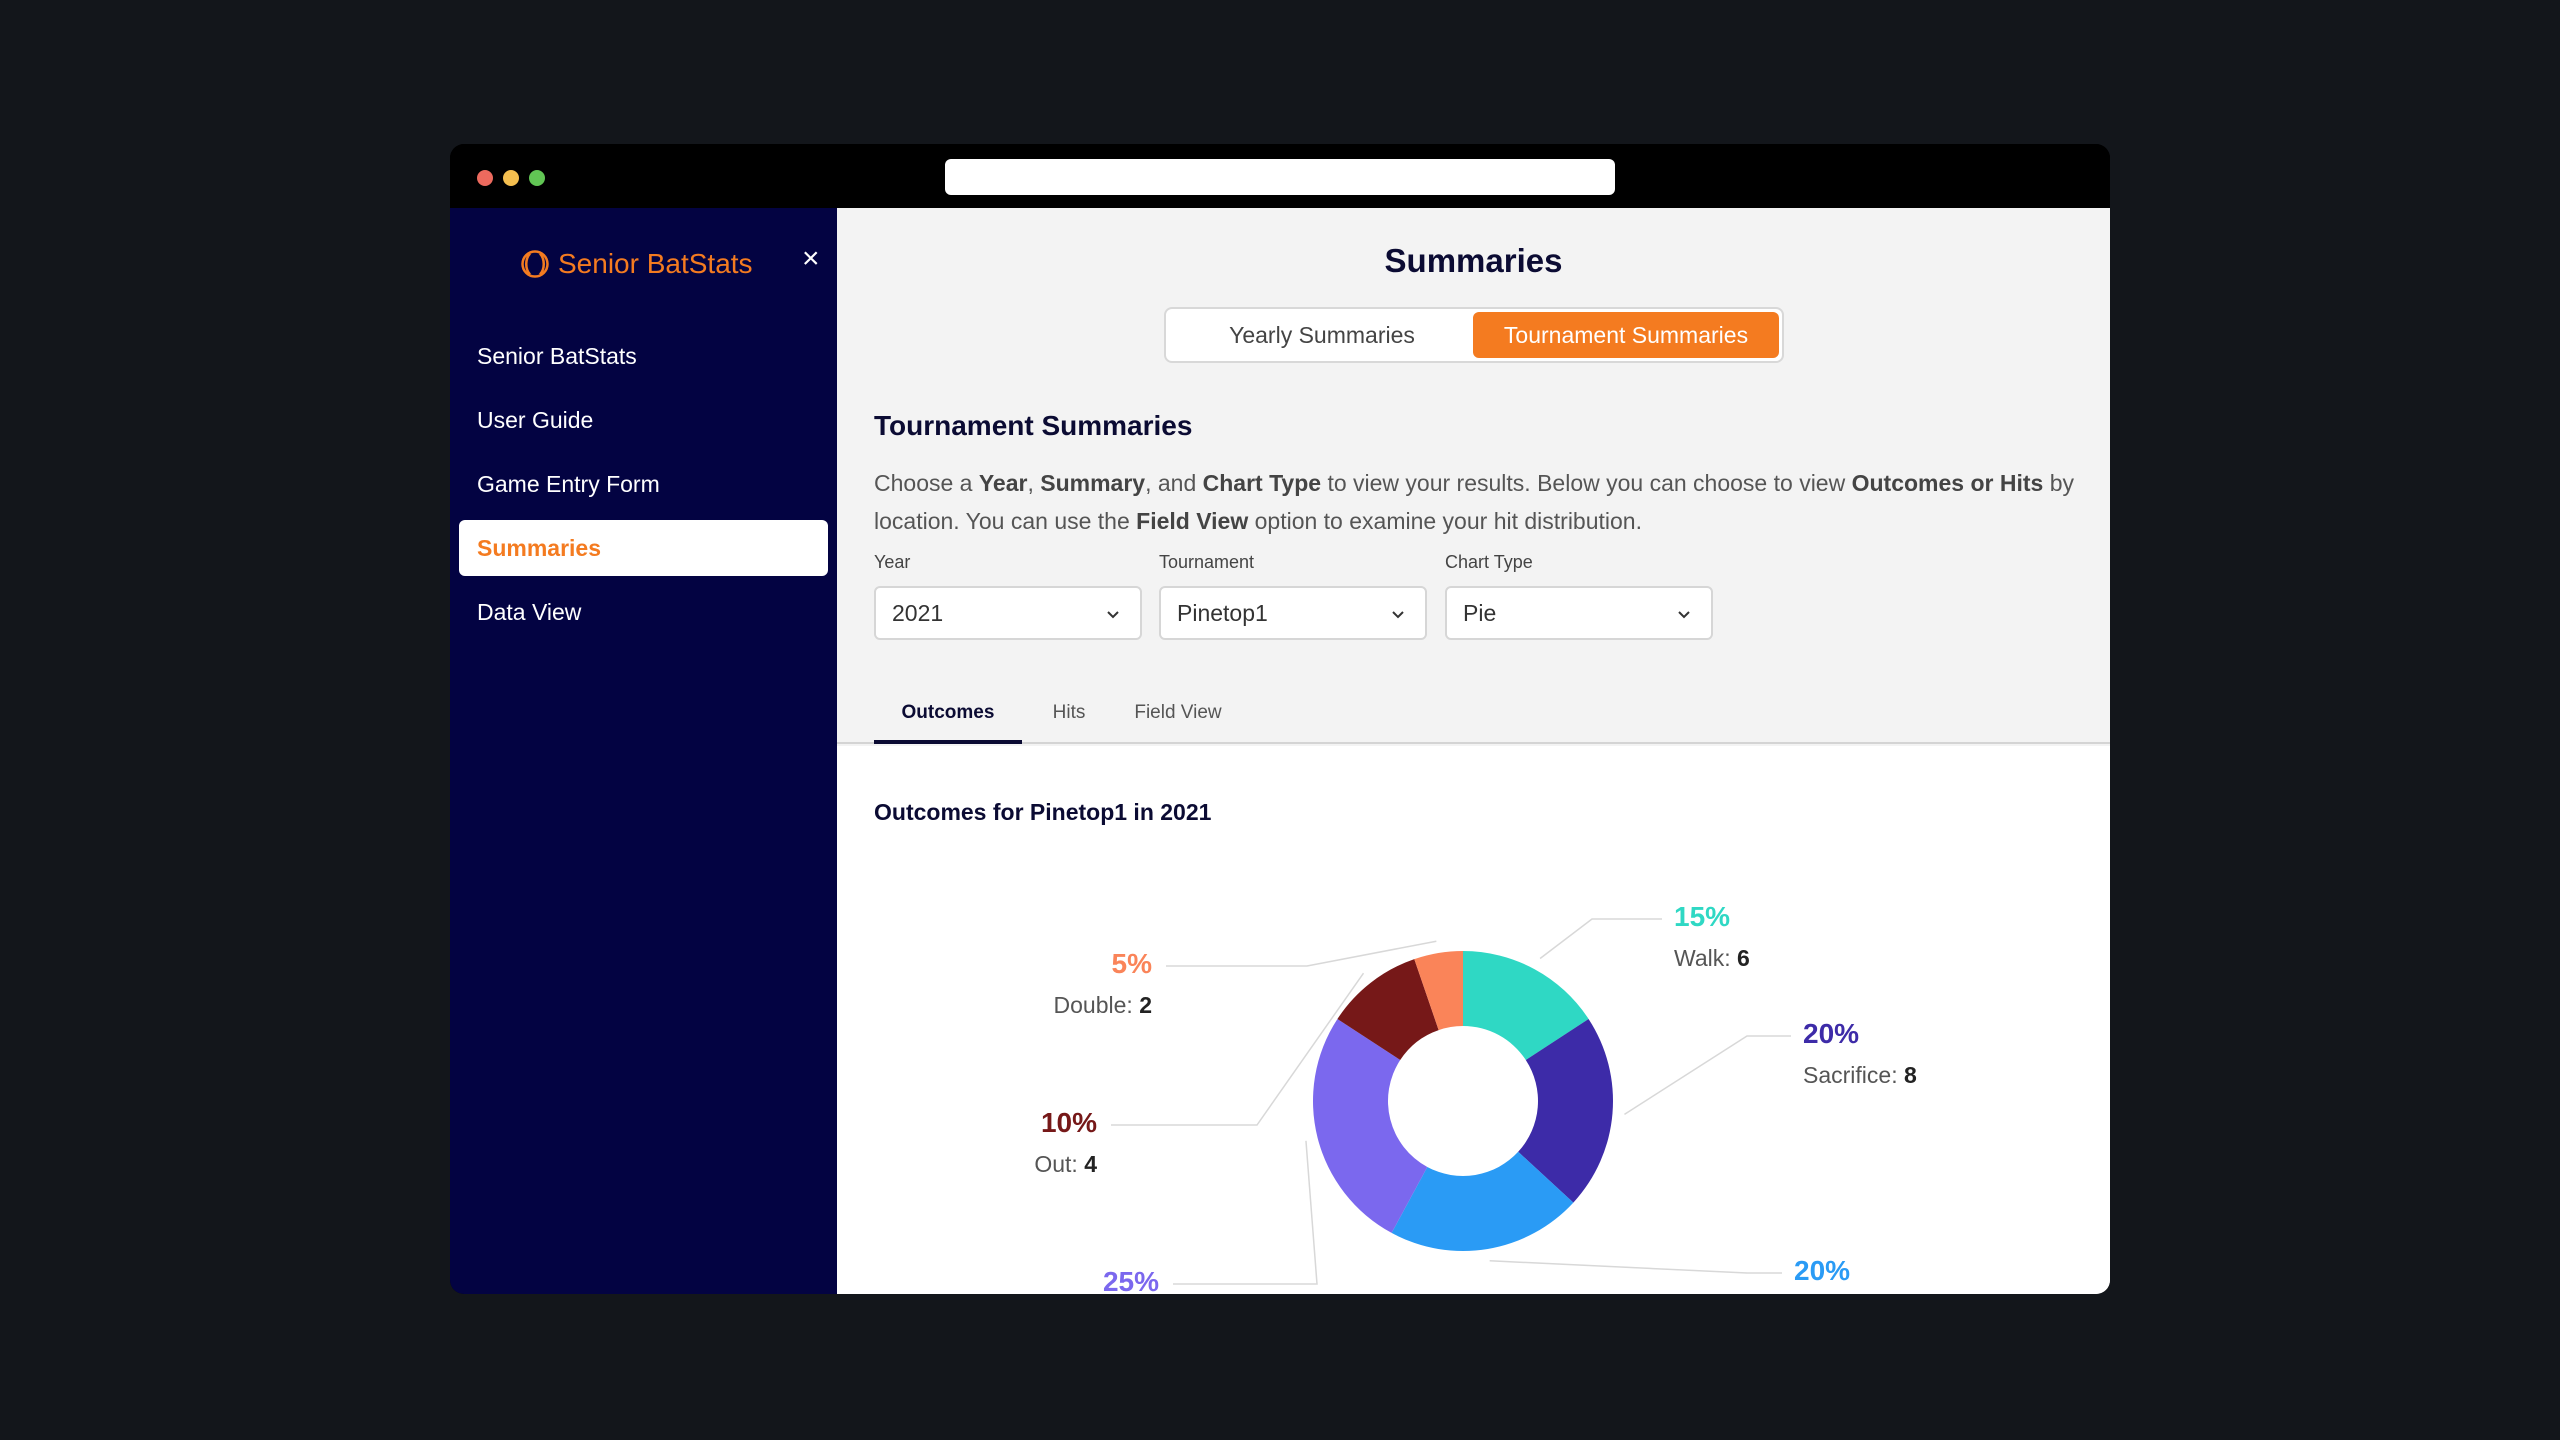  Describe the element at coordinates (1103, 1005) in the screenshot. I see `slice-value-label: Double: 2` at that location.